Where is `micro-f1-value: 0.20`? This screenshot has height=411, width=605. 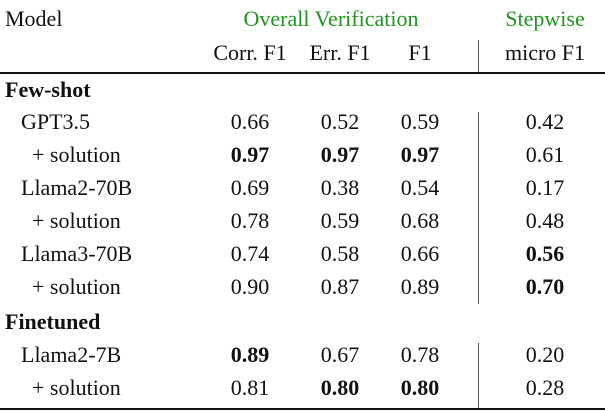 micro-f1-value: 0.20 is located at coordinates (545, 354).